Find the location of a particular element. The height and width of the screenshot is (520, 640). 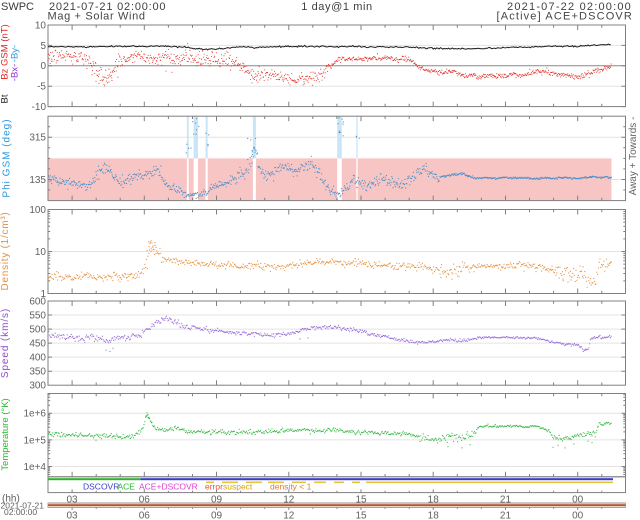

svg-text: Temperature (°K) is located at coordinates (5, 434).